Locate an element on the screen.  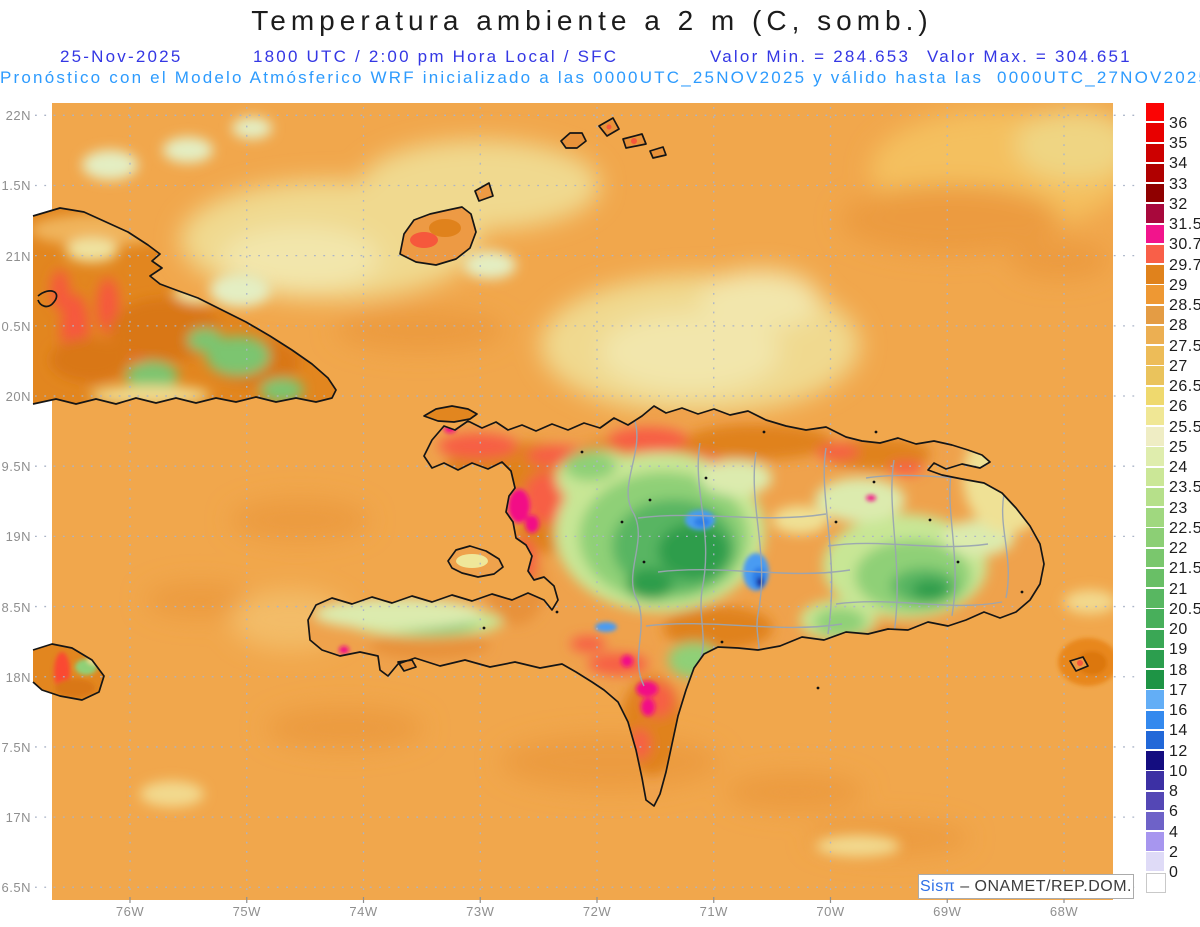
colorbar-label: 21.5 is located at coordinates (1184, 569).